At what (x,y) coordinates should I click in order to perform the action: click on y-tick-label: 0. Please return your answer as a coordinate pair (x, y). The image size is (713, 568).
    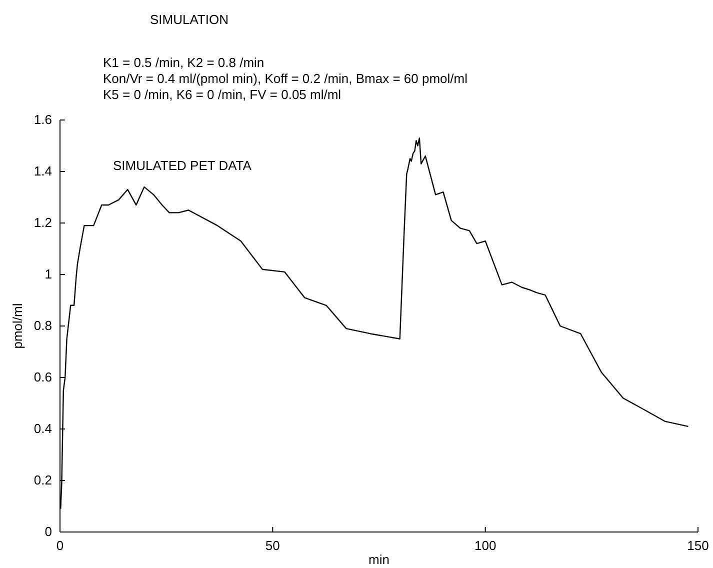
    Looking at the image, I should click on (48, 532).